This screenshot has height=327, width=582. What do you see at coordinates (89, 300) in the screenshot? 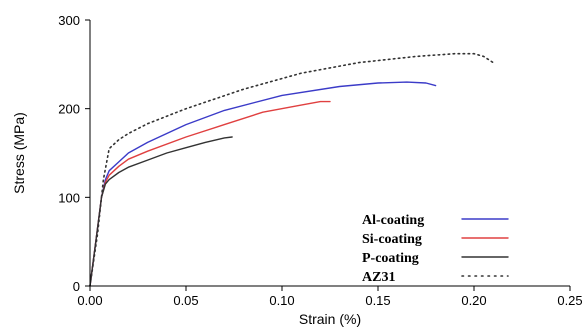
I see `x-tick-label: 0.00` at bounding box center [89, 300].